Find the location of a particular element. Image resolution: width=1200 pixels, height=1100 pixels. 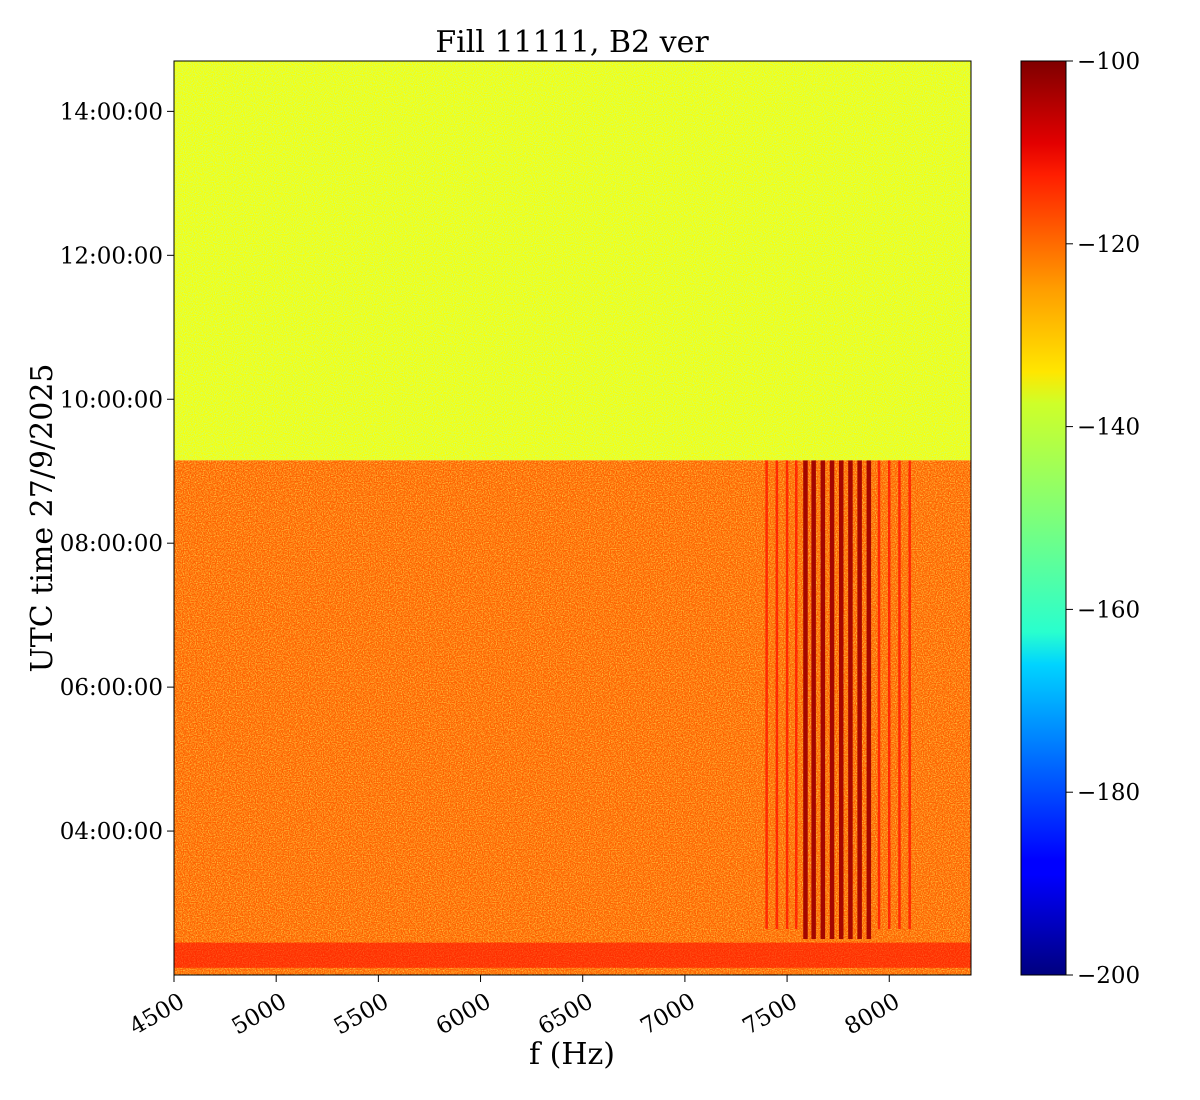

chart-title: Fill 11111, B2 ver is located at coordinates (572, 42).